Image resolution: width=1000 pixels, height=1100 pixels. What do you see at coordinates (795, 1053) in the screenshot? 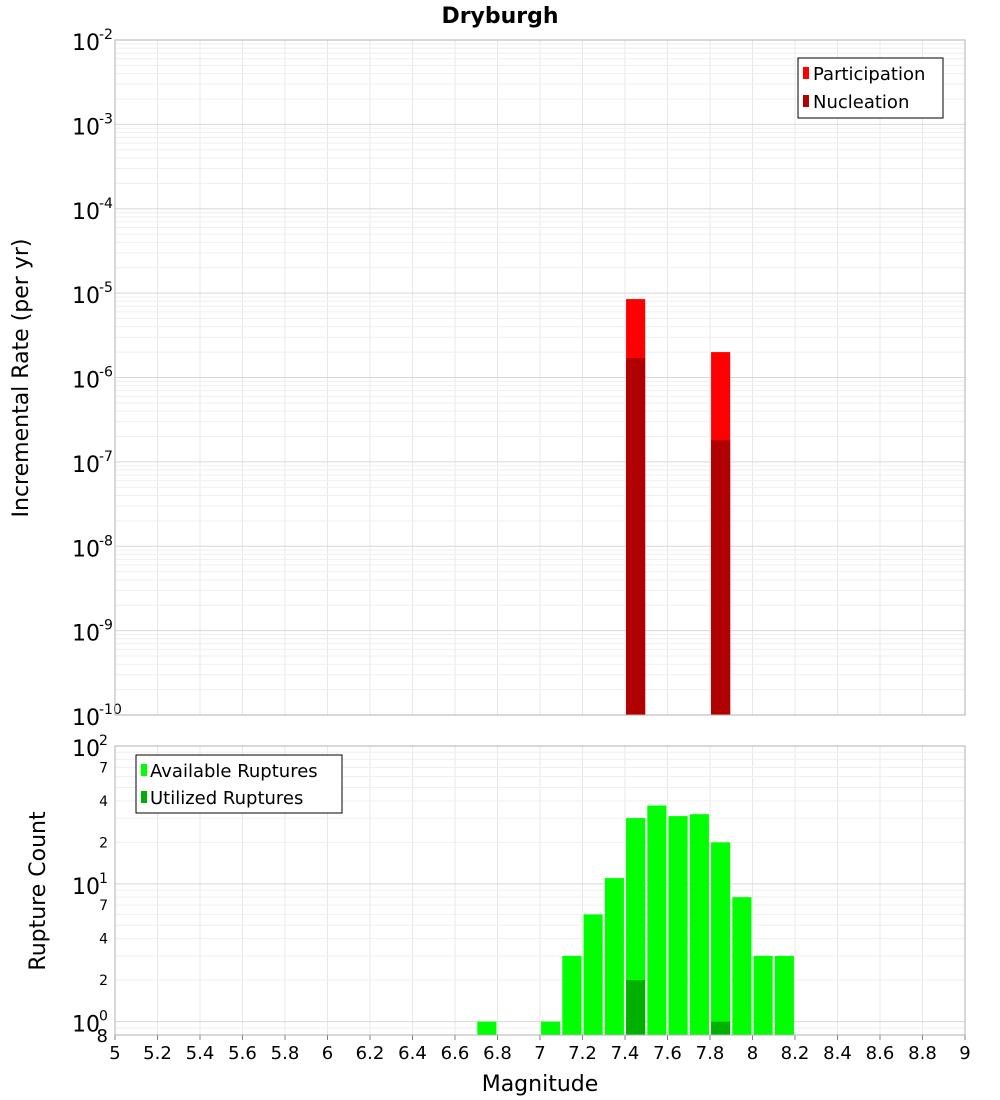
I see `magnitude-tick-label: 8.2` at bounding box center [795, 1053].